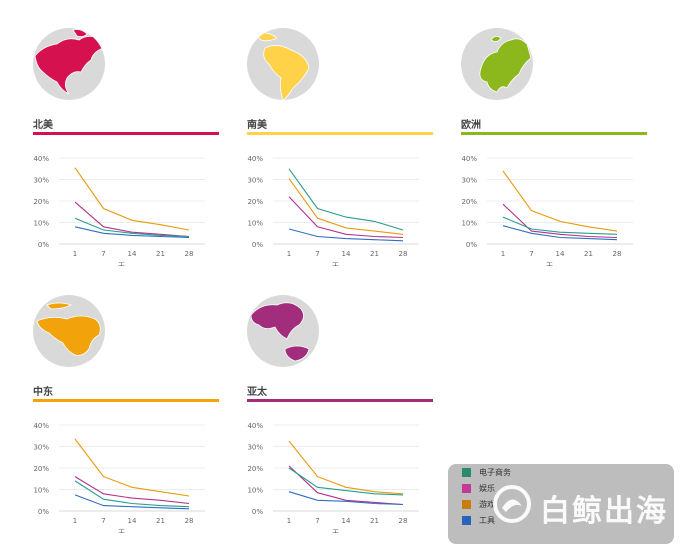 The image size is (685, 555). Describe the element at coordinates (487, 504) in the screenshot. I see `legend-label: 游戏` at that location.